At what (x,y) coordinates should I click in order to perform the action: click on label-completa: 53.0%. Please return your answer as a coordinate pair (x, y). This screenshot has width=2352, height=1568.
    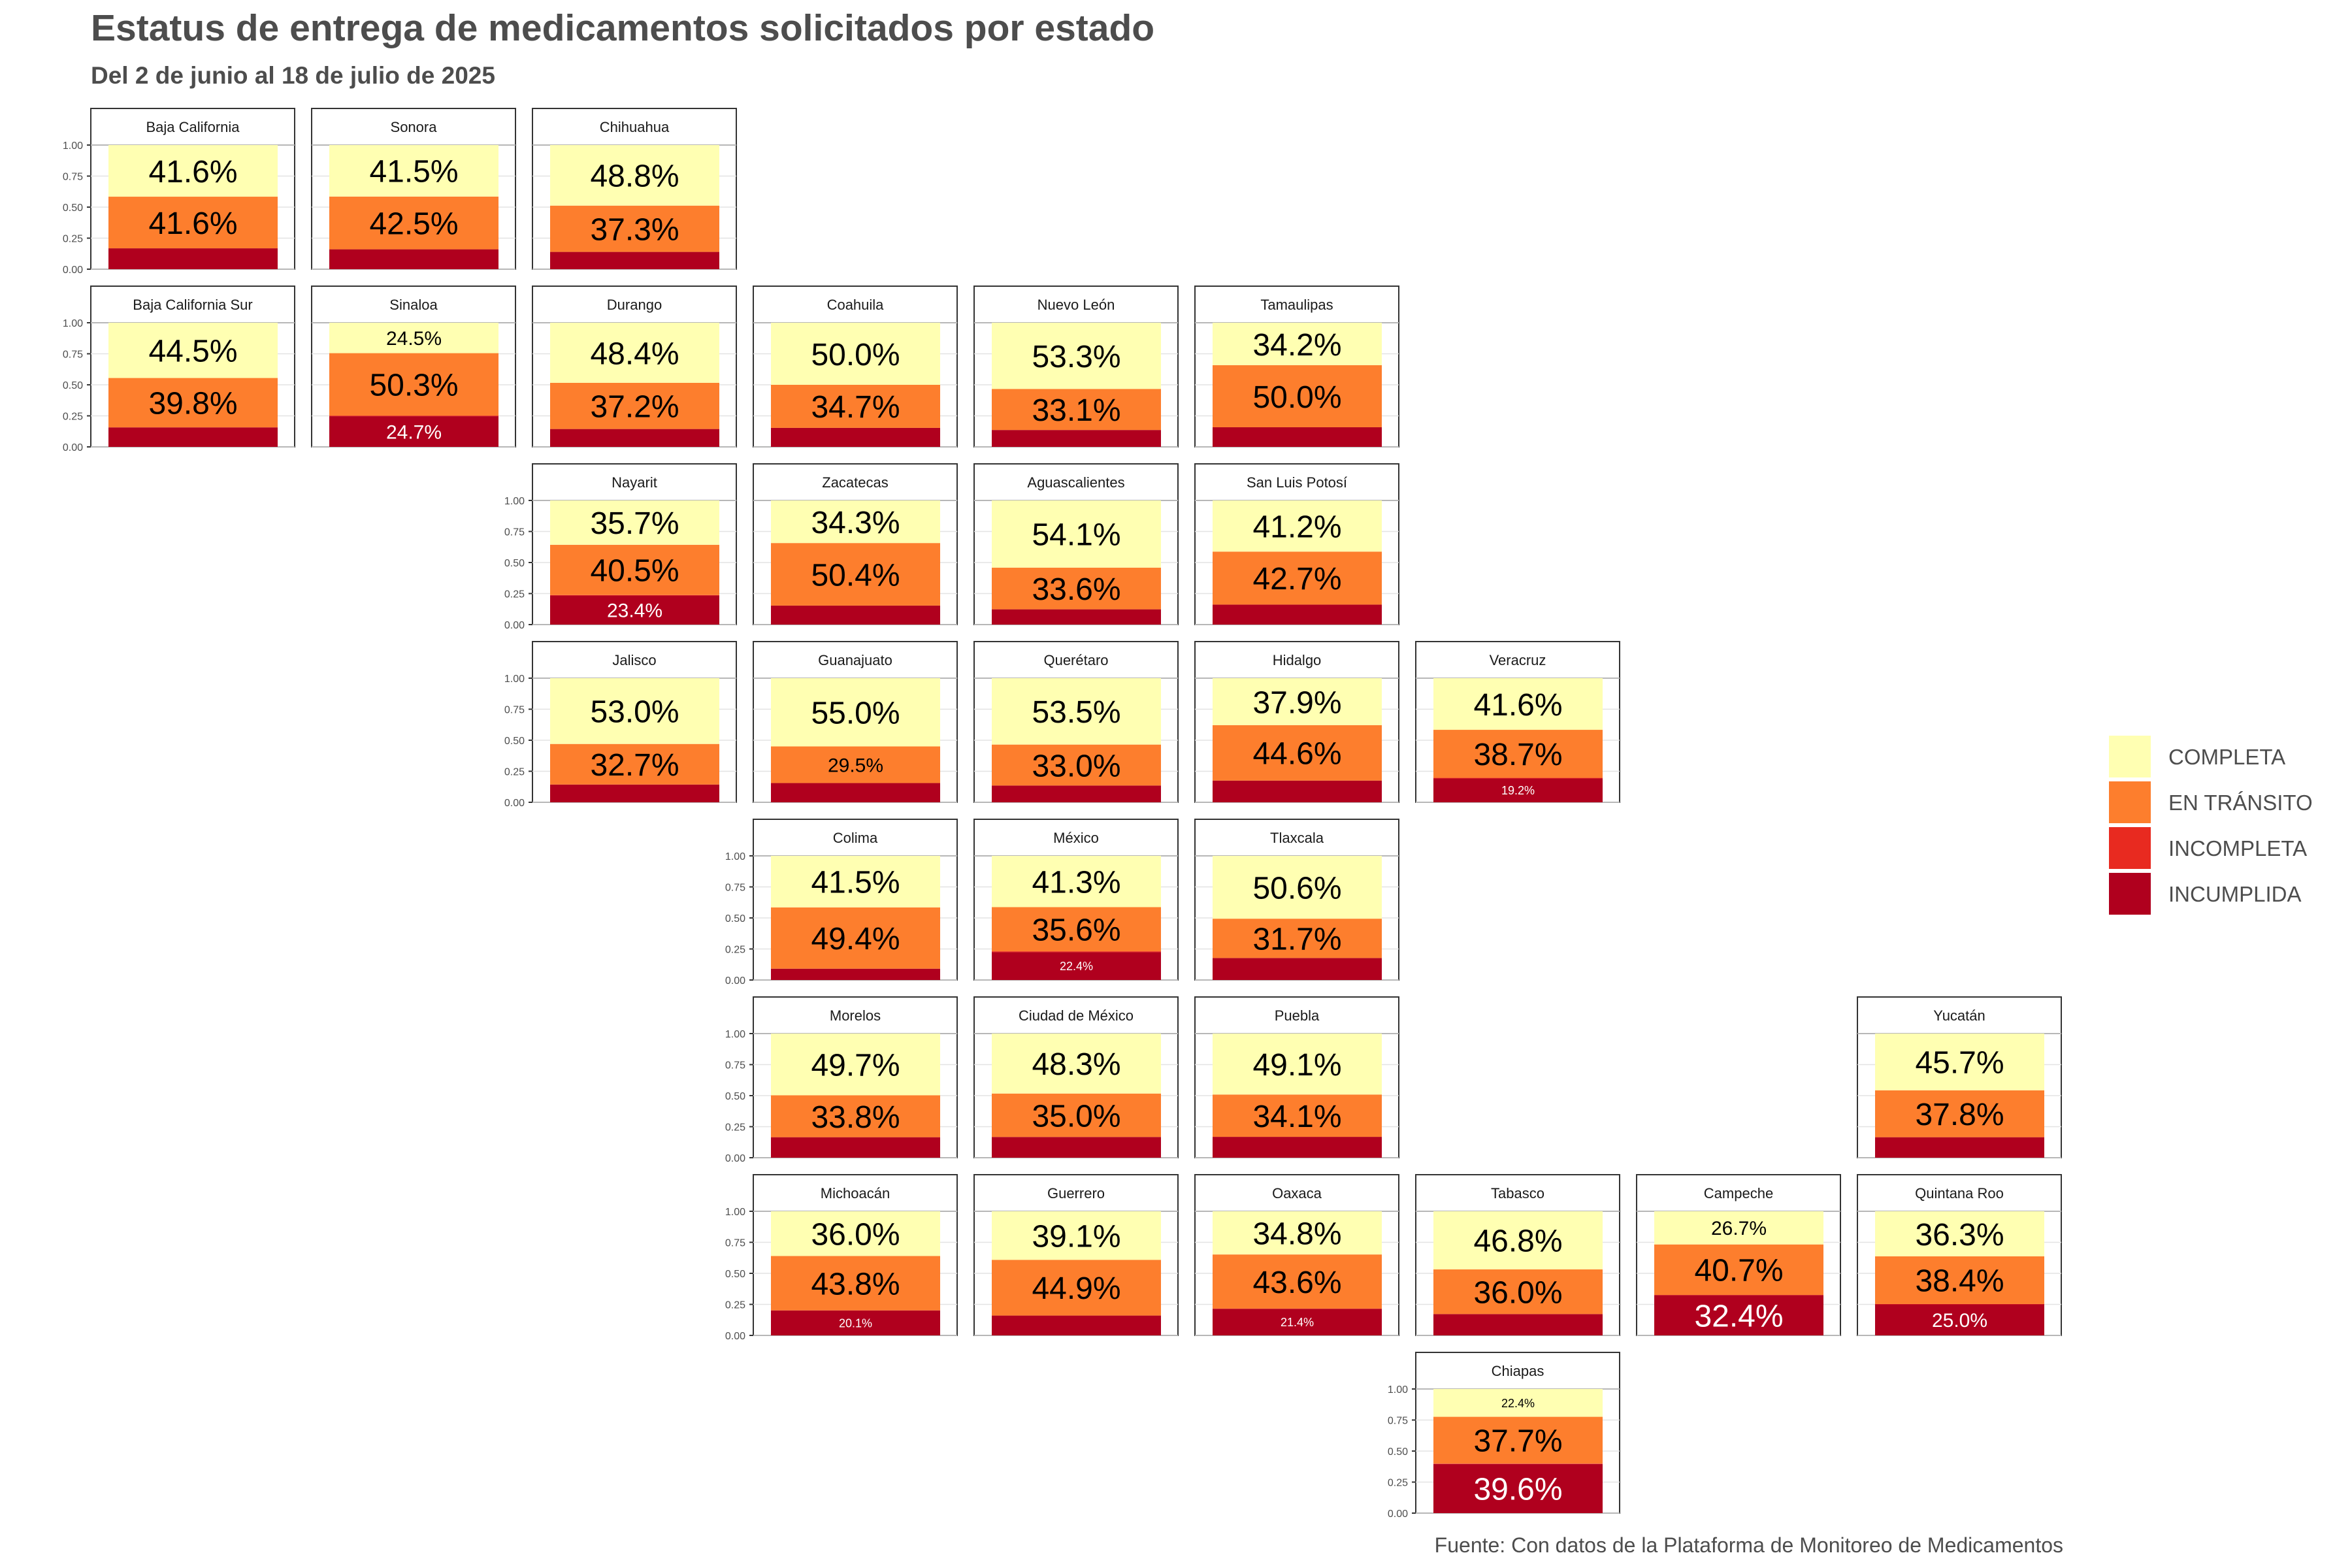
    Looking at the image, I should click on (634, 712).